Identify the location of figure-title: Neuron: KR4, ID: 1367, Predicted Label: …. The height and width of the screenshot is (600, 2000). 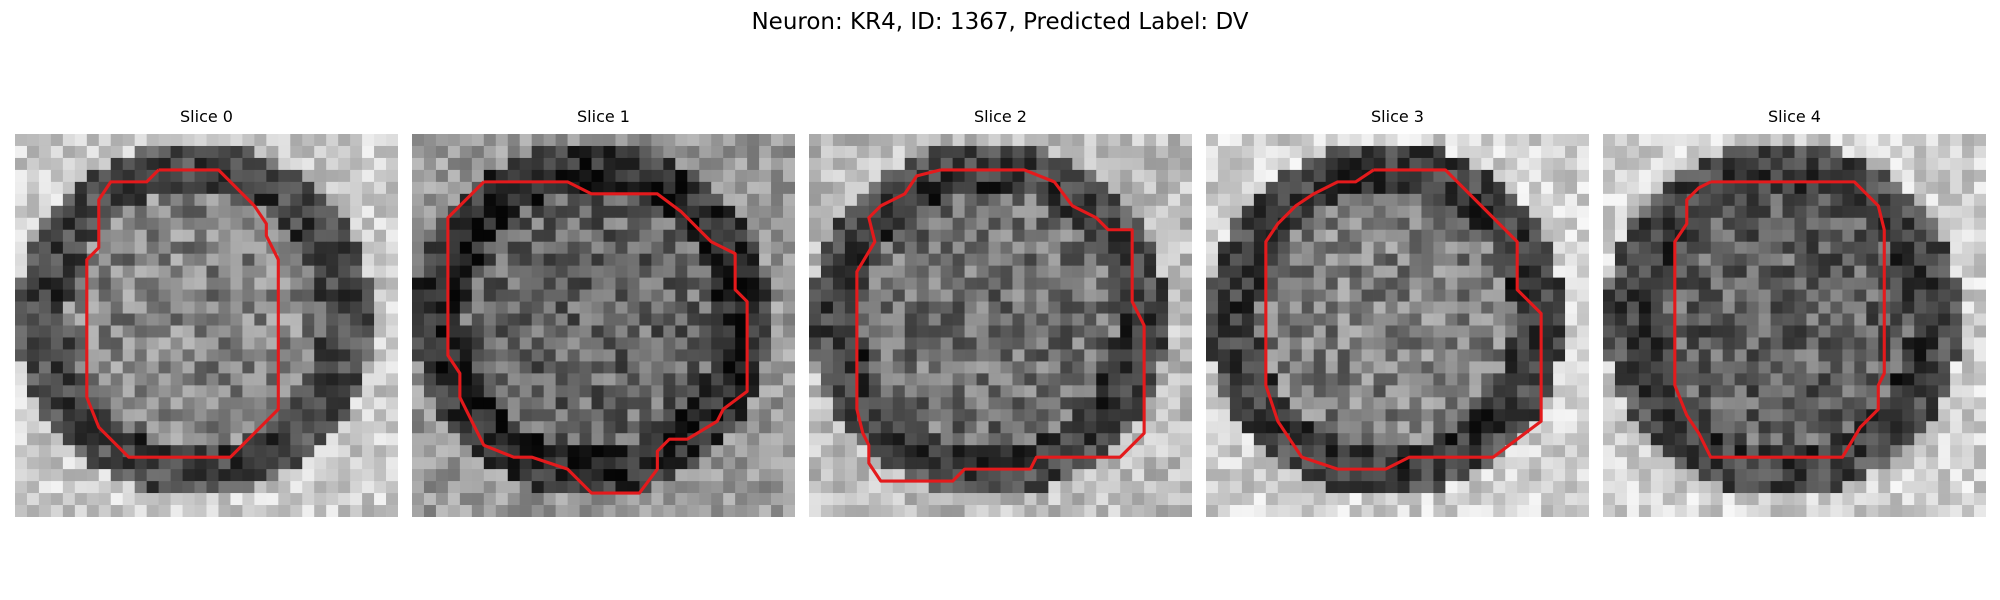
(1000, 22).